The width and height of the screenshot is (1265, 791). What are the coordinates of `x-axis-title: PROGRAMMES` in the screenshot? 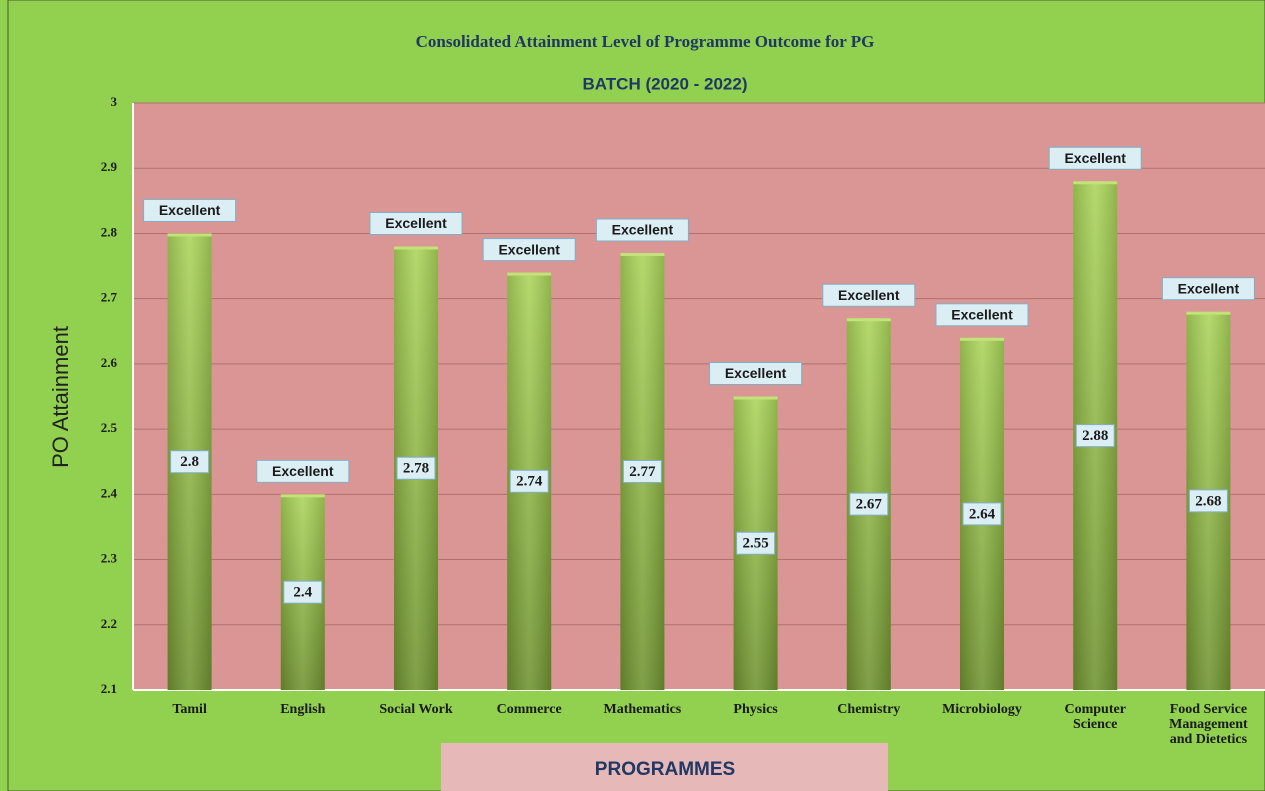 It's located at (665, 769).